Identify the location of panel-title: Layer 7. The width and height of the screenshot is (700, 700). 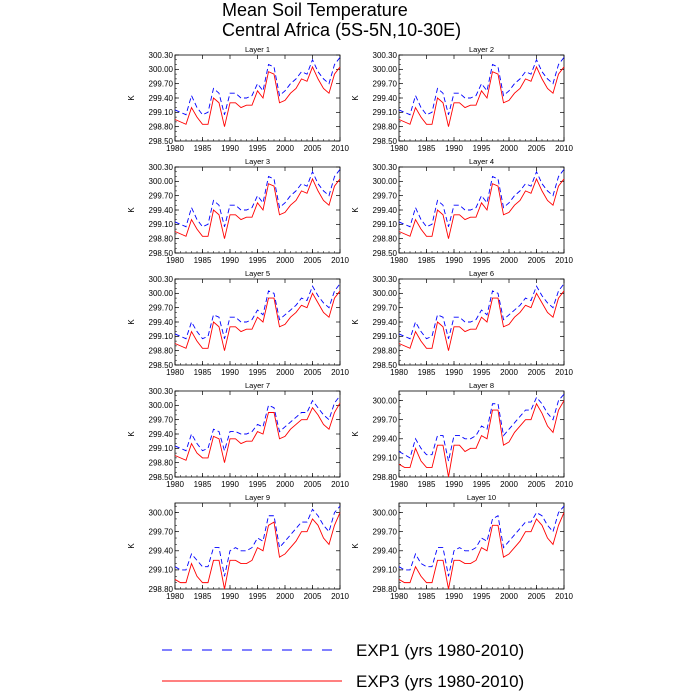
(257, 385).